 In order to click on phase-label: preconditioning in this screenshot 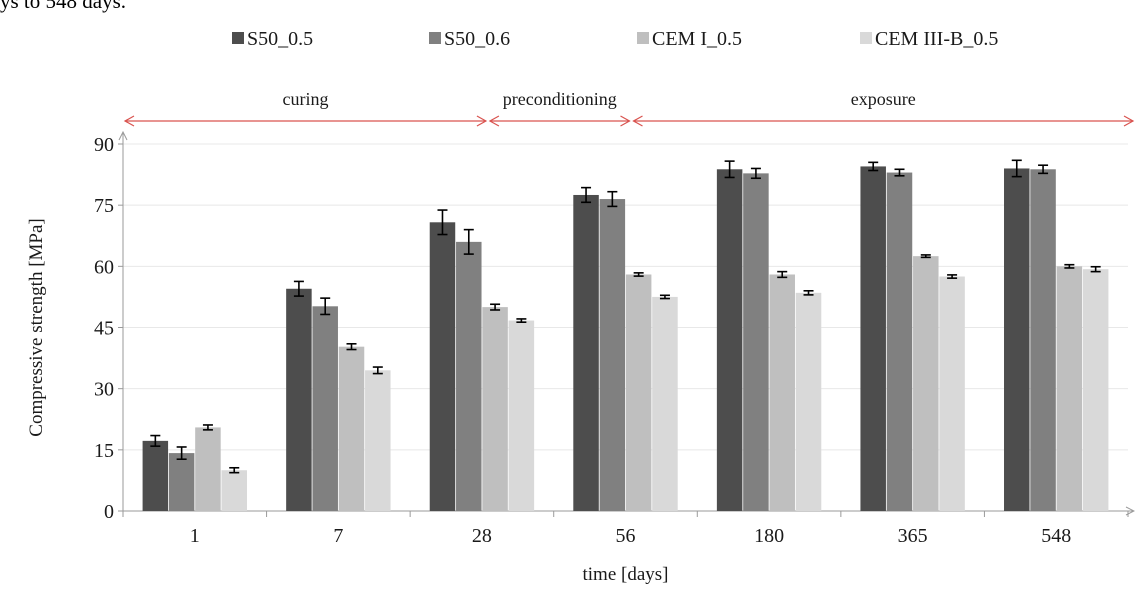, I will do `click(560, 99)`.